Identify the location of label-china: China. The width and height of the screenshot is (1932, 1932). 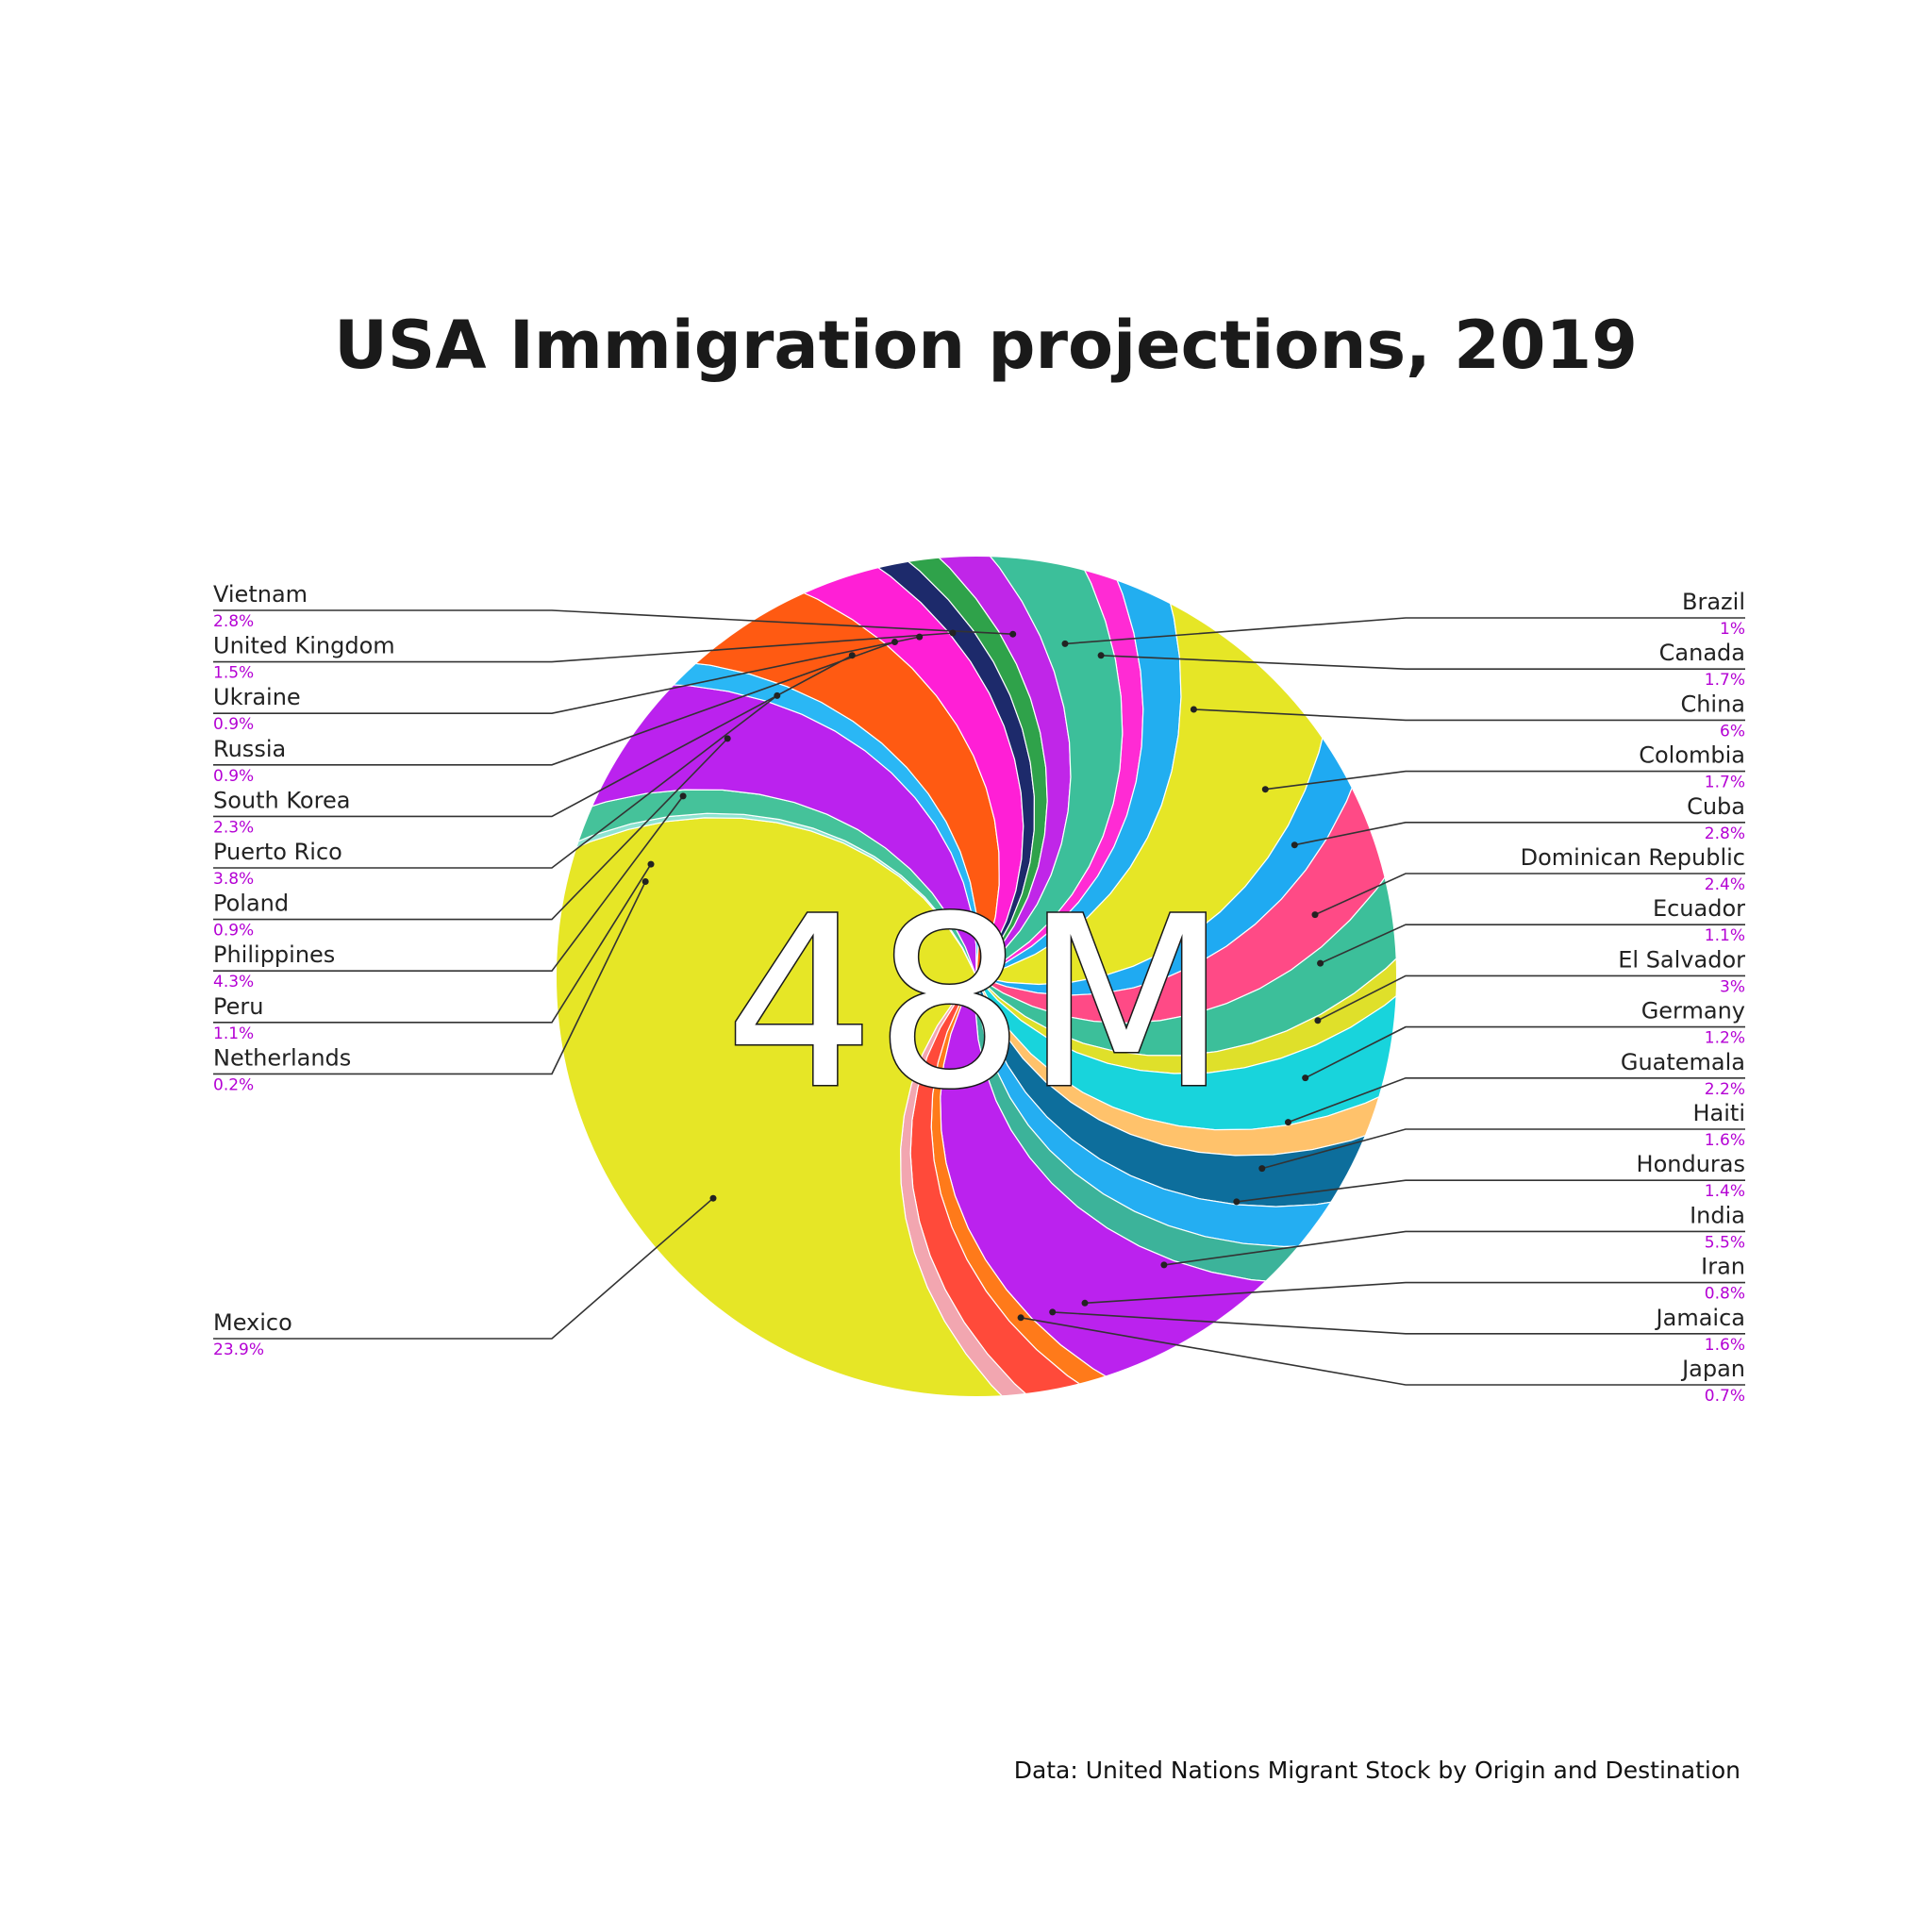
(1713, 704).